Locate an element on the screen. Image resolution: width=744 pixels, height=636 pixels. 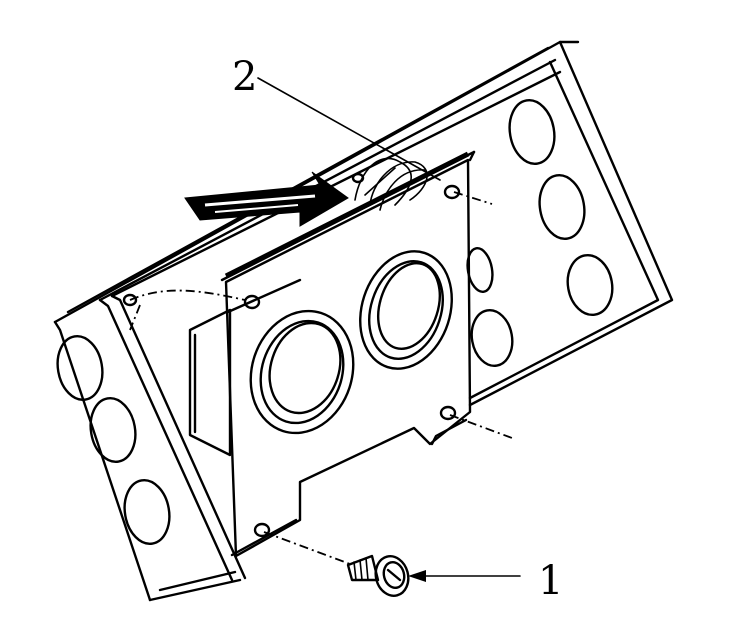
module-block is located at coordinates (245, 367).